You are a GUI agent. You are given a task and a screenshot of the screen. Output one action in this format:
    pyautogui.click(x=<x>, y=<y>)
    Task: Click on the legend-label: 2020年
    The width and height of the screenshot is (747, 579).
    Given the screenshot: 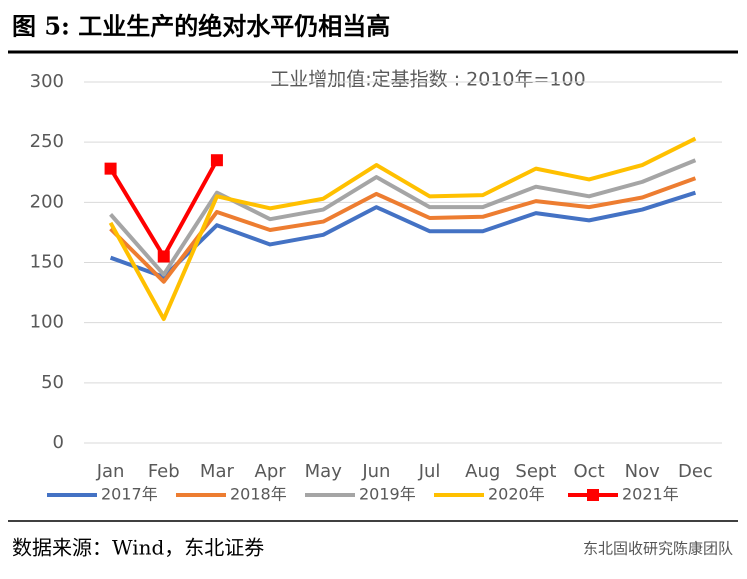 What is the action you would take?
    pyautogui.click(x=516, y=494)
    